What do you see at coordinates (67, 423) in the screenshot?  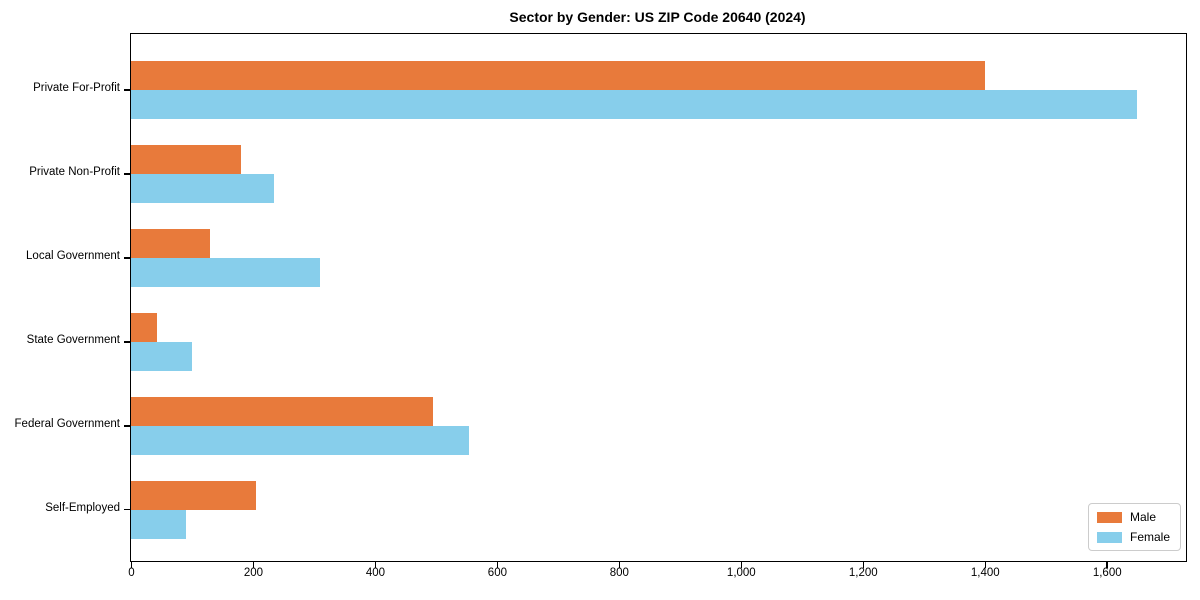 I see `y-axis-label: Federal Government` at bounding box center [67, 423].